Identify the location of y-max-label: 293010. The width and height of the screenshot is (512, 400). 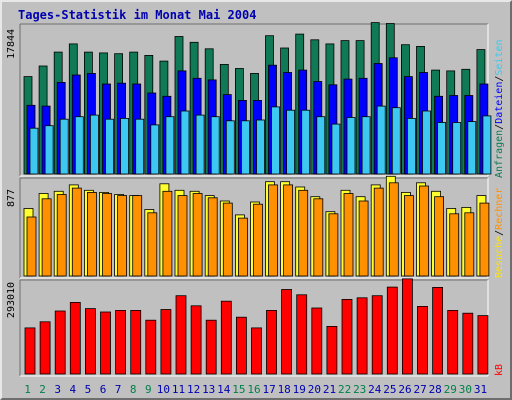
(11, 300).